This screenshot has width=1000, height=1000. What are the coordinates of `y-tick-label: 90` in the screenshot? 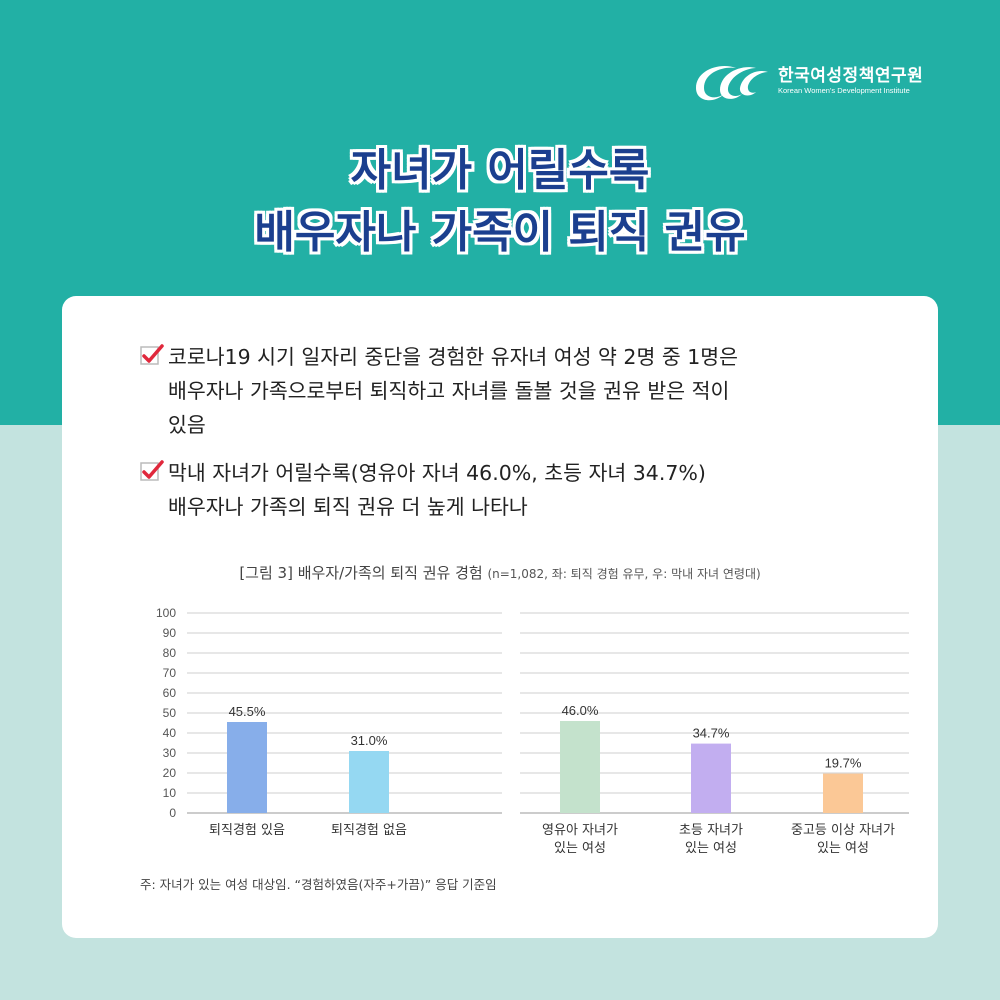 It's located at (170, 633).